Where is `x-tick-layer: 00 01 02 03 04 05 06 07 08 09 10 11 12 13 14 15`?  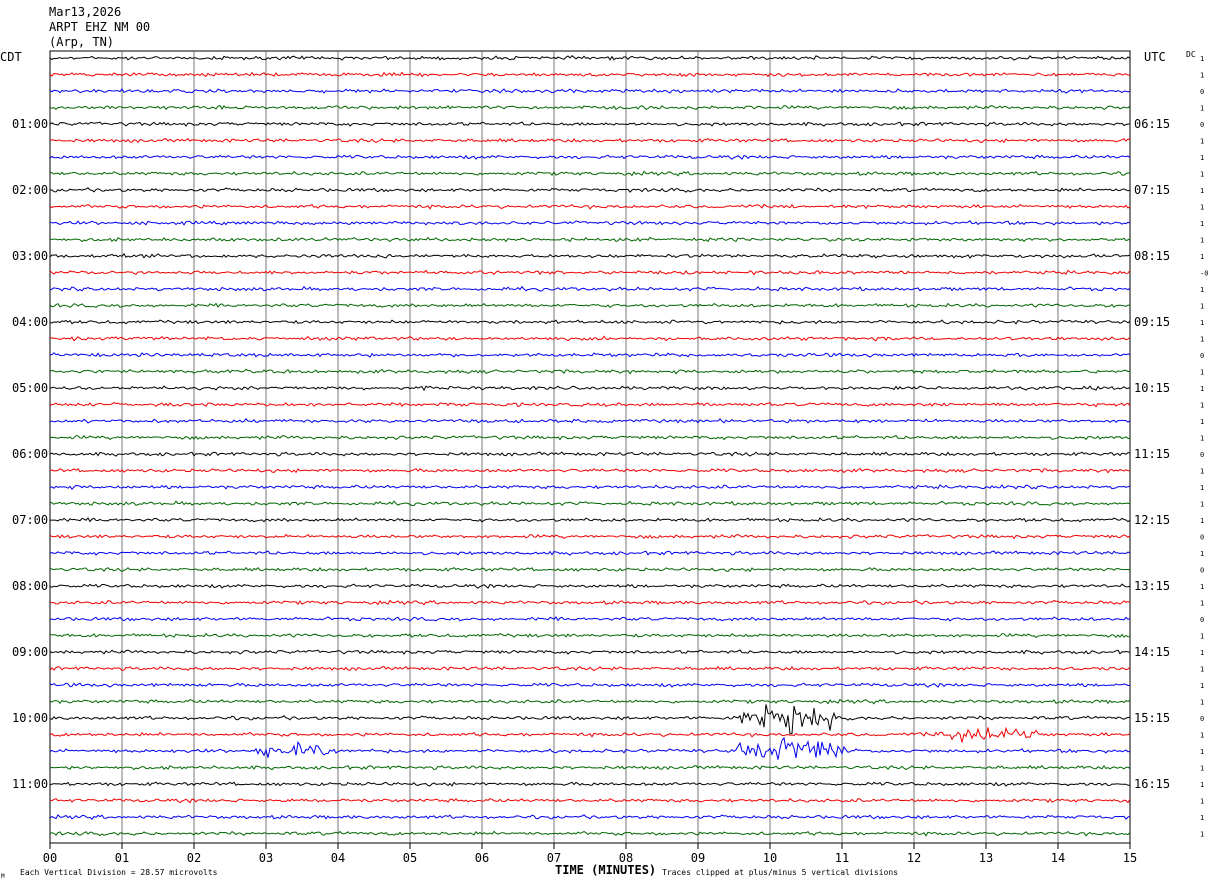
x-tick-layer: 00 01 02 03 04 05 06 07 08 09 10 11 12 13 14 15 is located at coordinates (590, 854).